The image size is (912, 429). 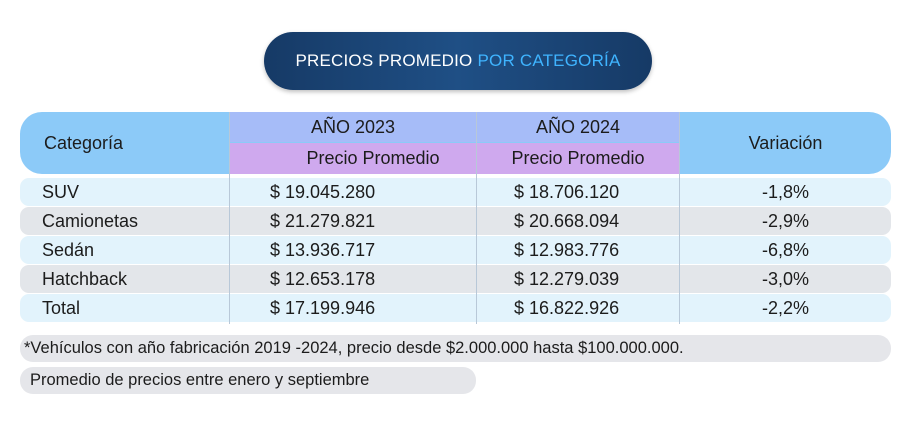 What do you see at coordinates (68, 249) in the screenshot?
I see `cell-category: Sedán` at bounding box center [68, 249].